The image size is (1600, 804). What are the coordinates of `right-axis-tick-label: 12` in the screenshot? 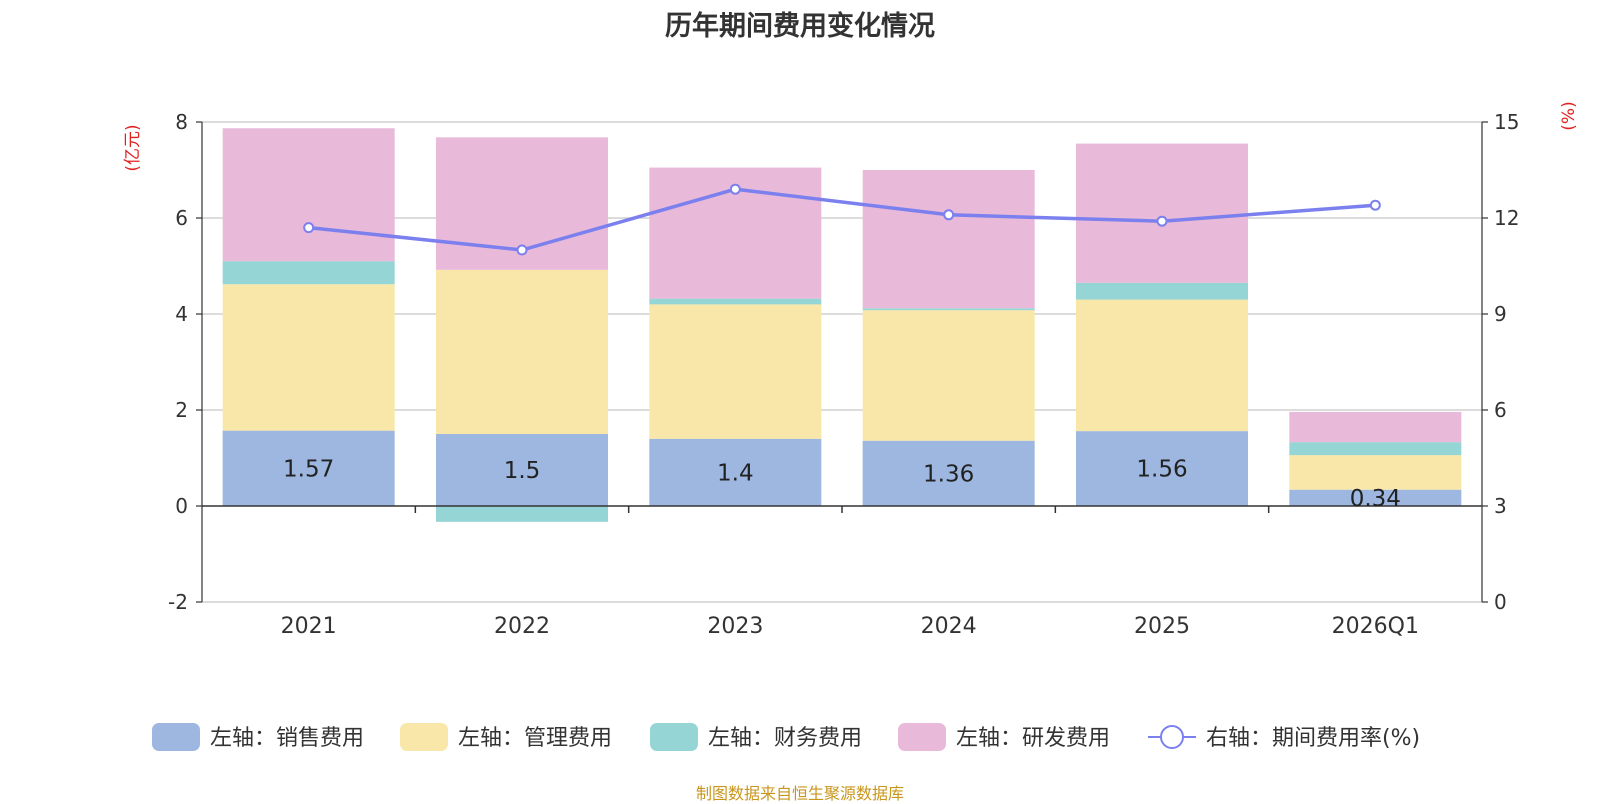 It's located at (1506, 218).